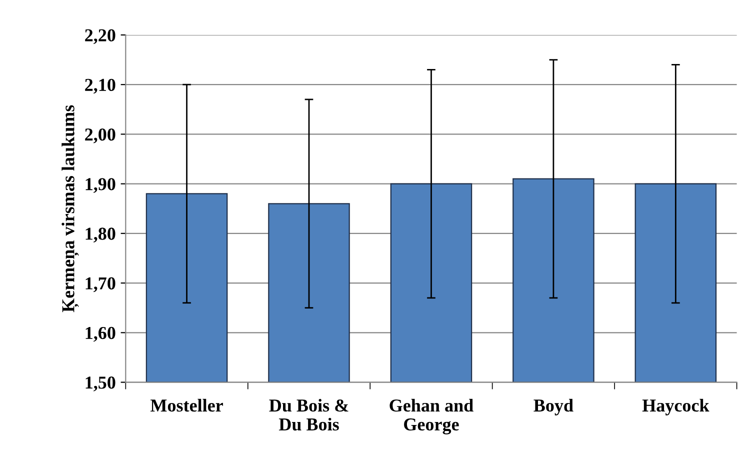 This screenshot has height=454, width=748. What do you see at coordinates (186, 405) in the screenshot?
I see `x-tick-label: Mosteller` at bounding box center [186, 405].